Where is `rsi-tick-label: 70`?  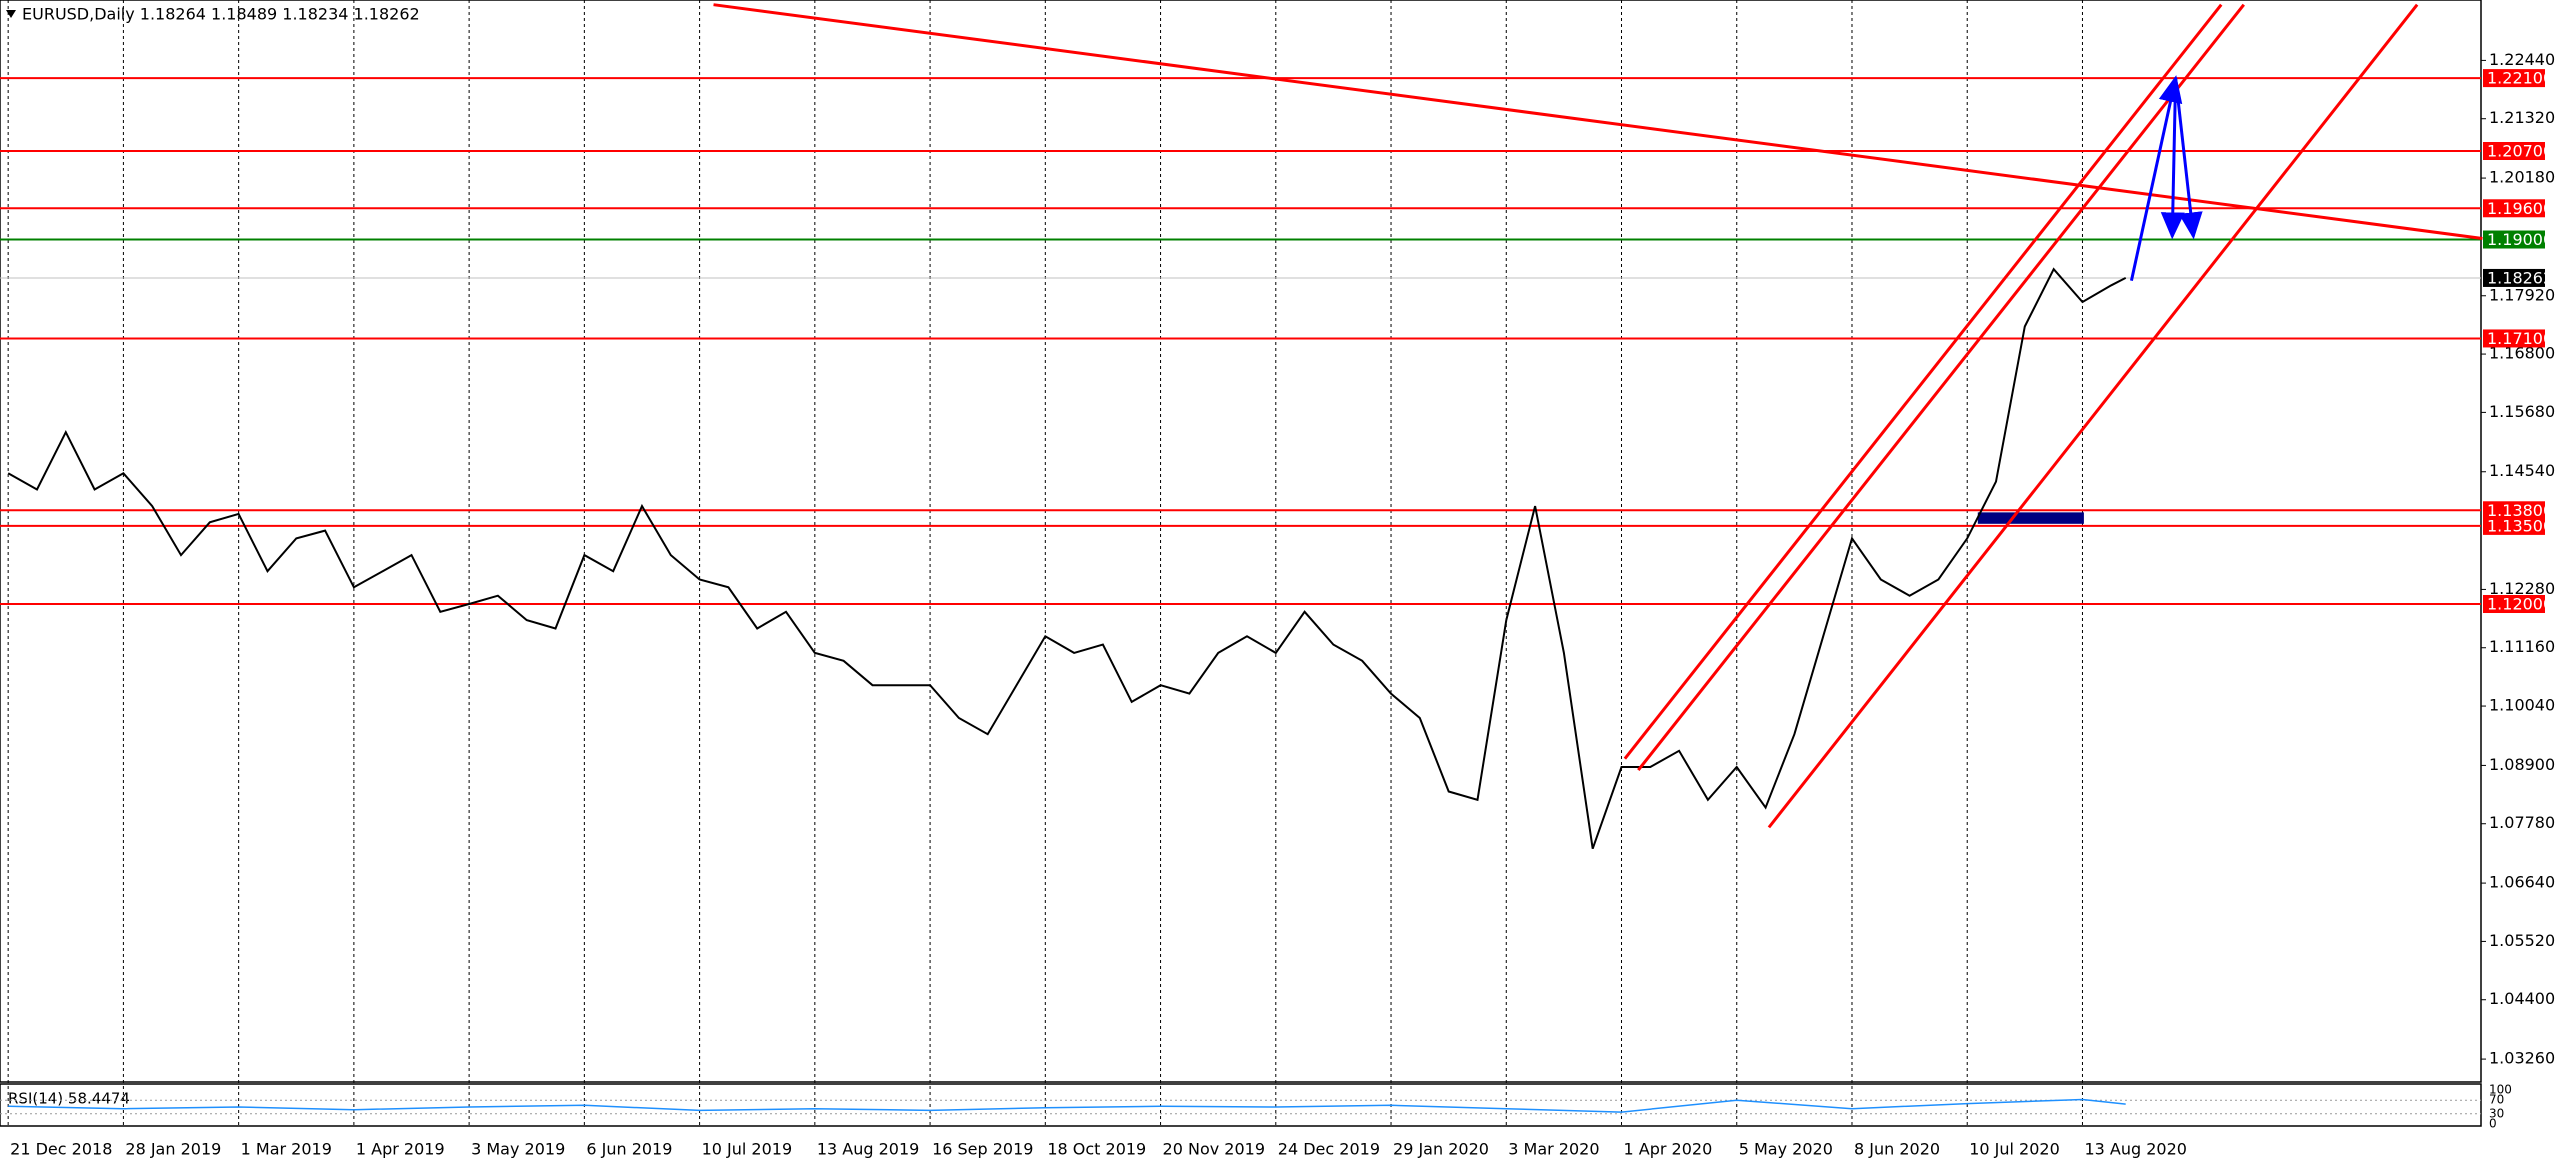 rsi-tick-label: 70 is located at coordinates (2496, 1100).